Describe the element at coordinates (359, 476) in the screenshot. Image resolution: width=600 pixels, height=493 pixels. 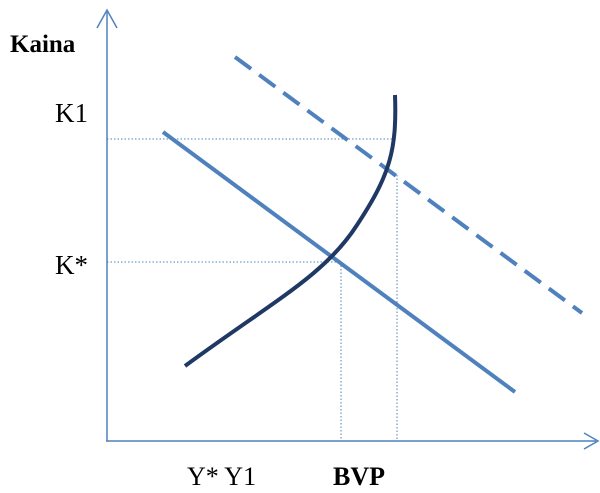
I see `bvp-label: BVP` at that location.